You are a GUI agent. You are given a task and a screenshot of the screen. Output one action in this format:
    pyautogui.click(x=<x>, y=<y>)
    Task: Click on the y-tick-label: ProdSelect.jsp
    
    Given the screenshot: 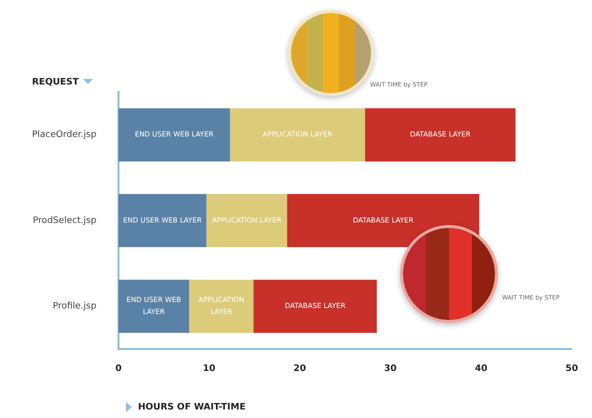 What is the action you would take?
    pyautogui.click(x=64, y=221)
    